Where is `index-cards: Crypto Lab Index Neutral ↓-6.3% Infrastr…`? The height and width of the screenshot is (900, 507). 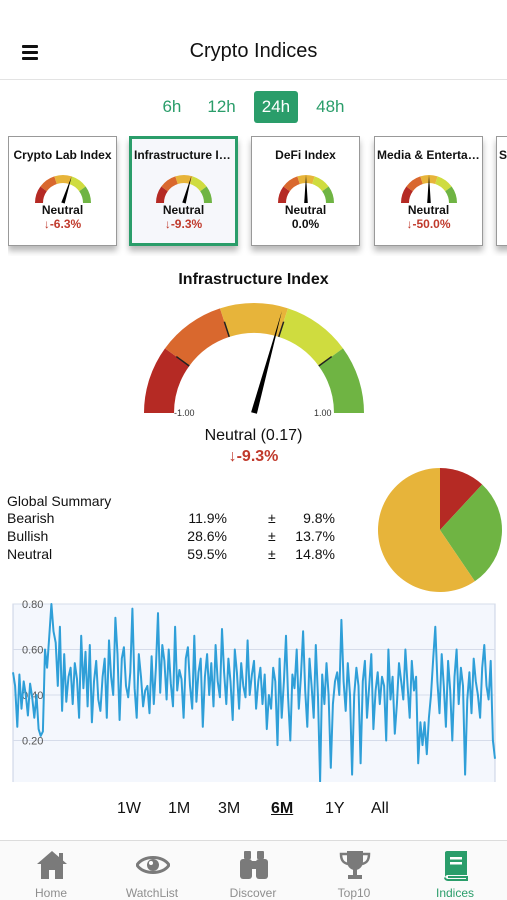
index-cards: Crypto Lab Index Neutral ↓-6.3% Infrastr… is located at coordinates (257, 196).